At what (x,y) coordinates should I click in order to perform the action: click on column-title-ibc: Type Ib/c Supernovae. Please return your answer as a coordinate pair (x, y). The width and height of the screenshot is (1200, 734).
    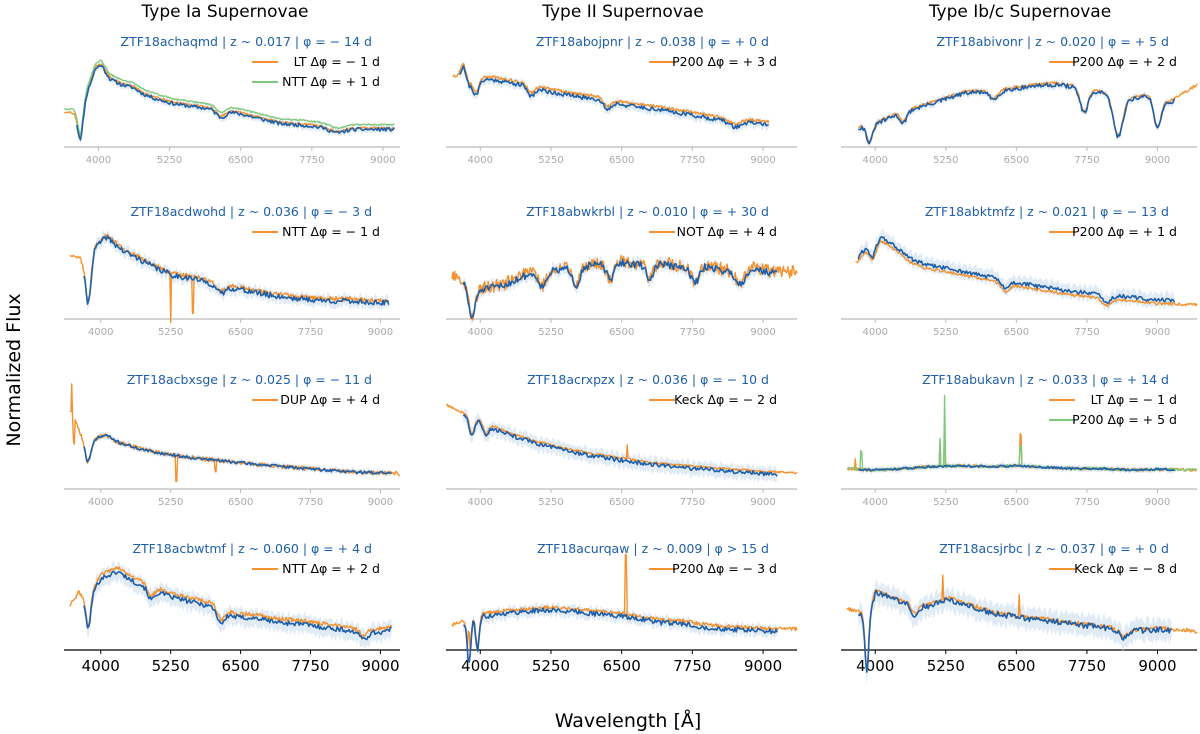
    Looking at the image, I should click on (1019, 12).